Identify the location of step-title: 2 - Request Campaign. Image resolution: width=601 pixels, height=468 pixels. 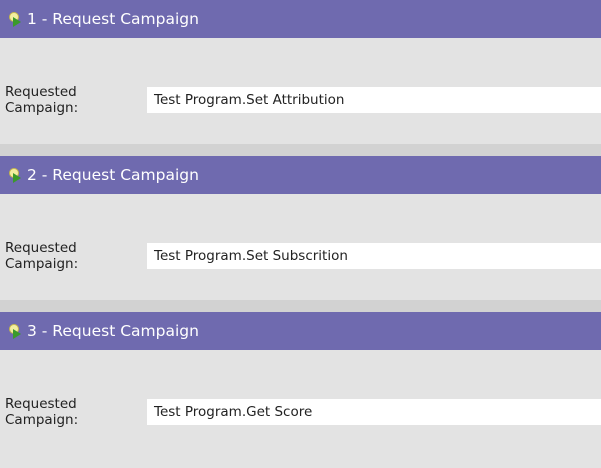
(113, 175).